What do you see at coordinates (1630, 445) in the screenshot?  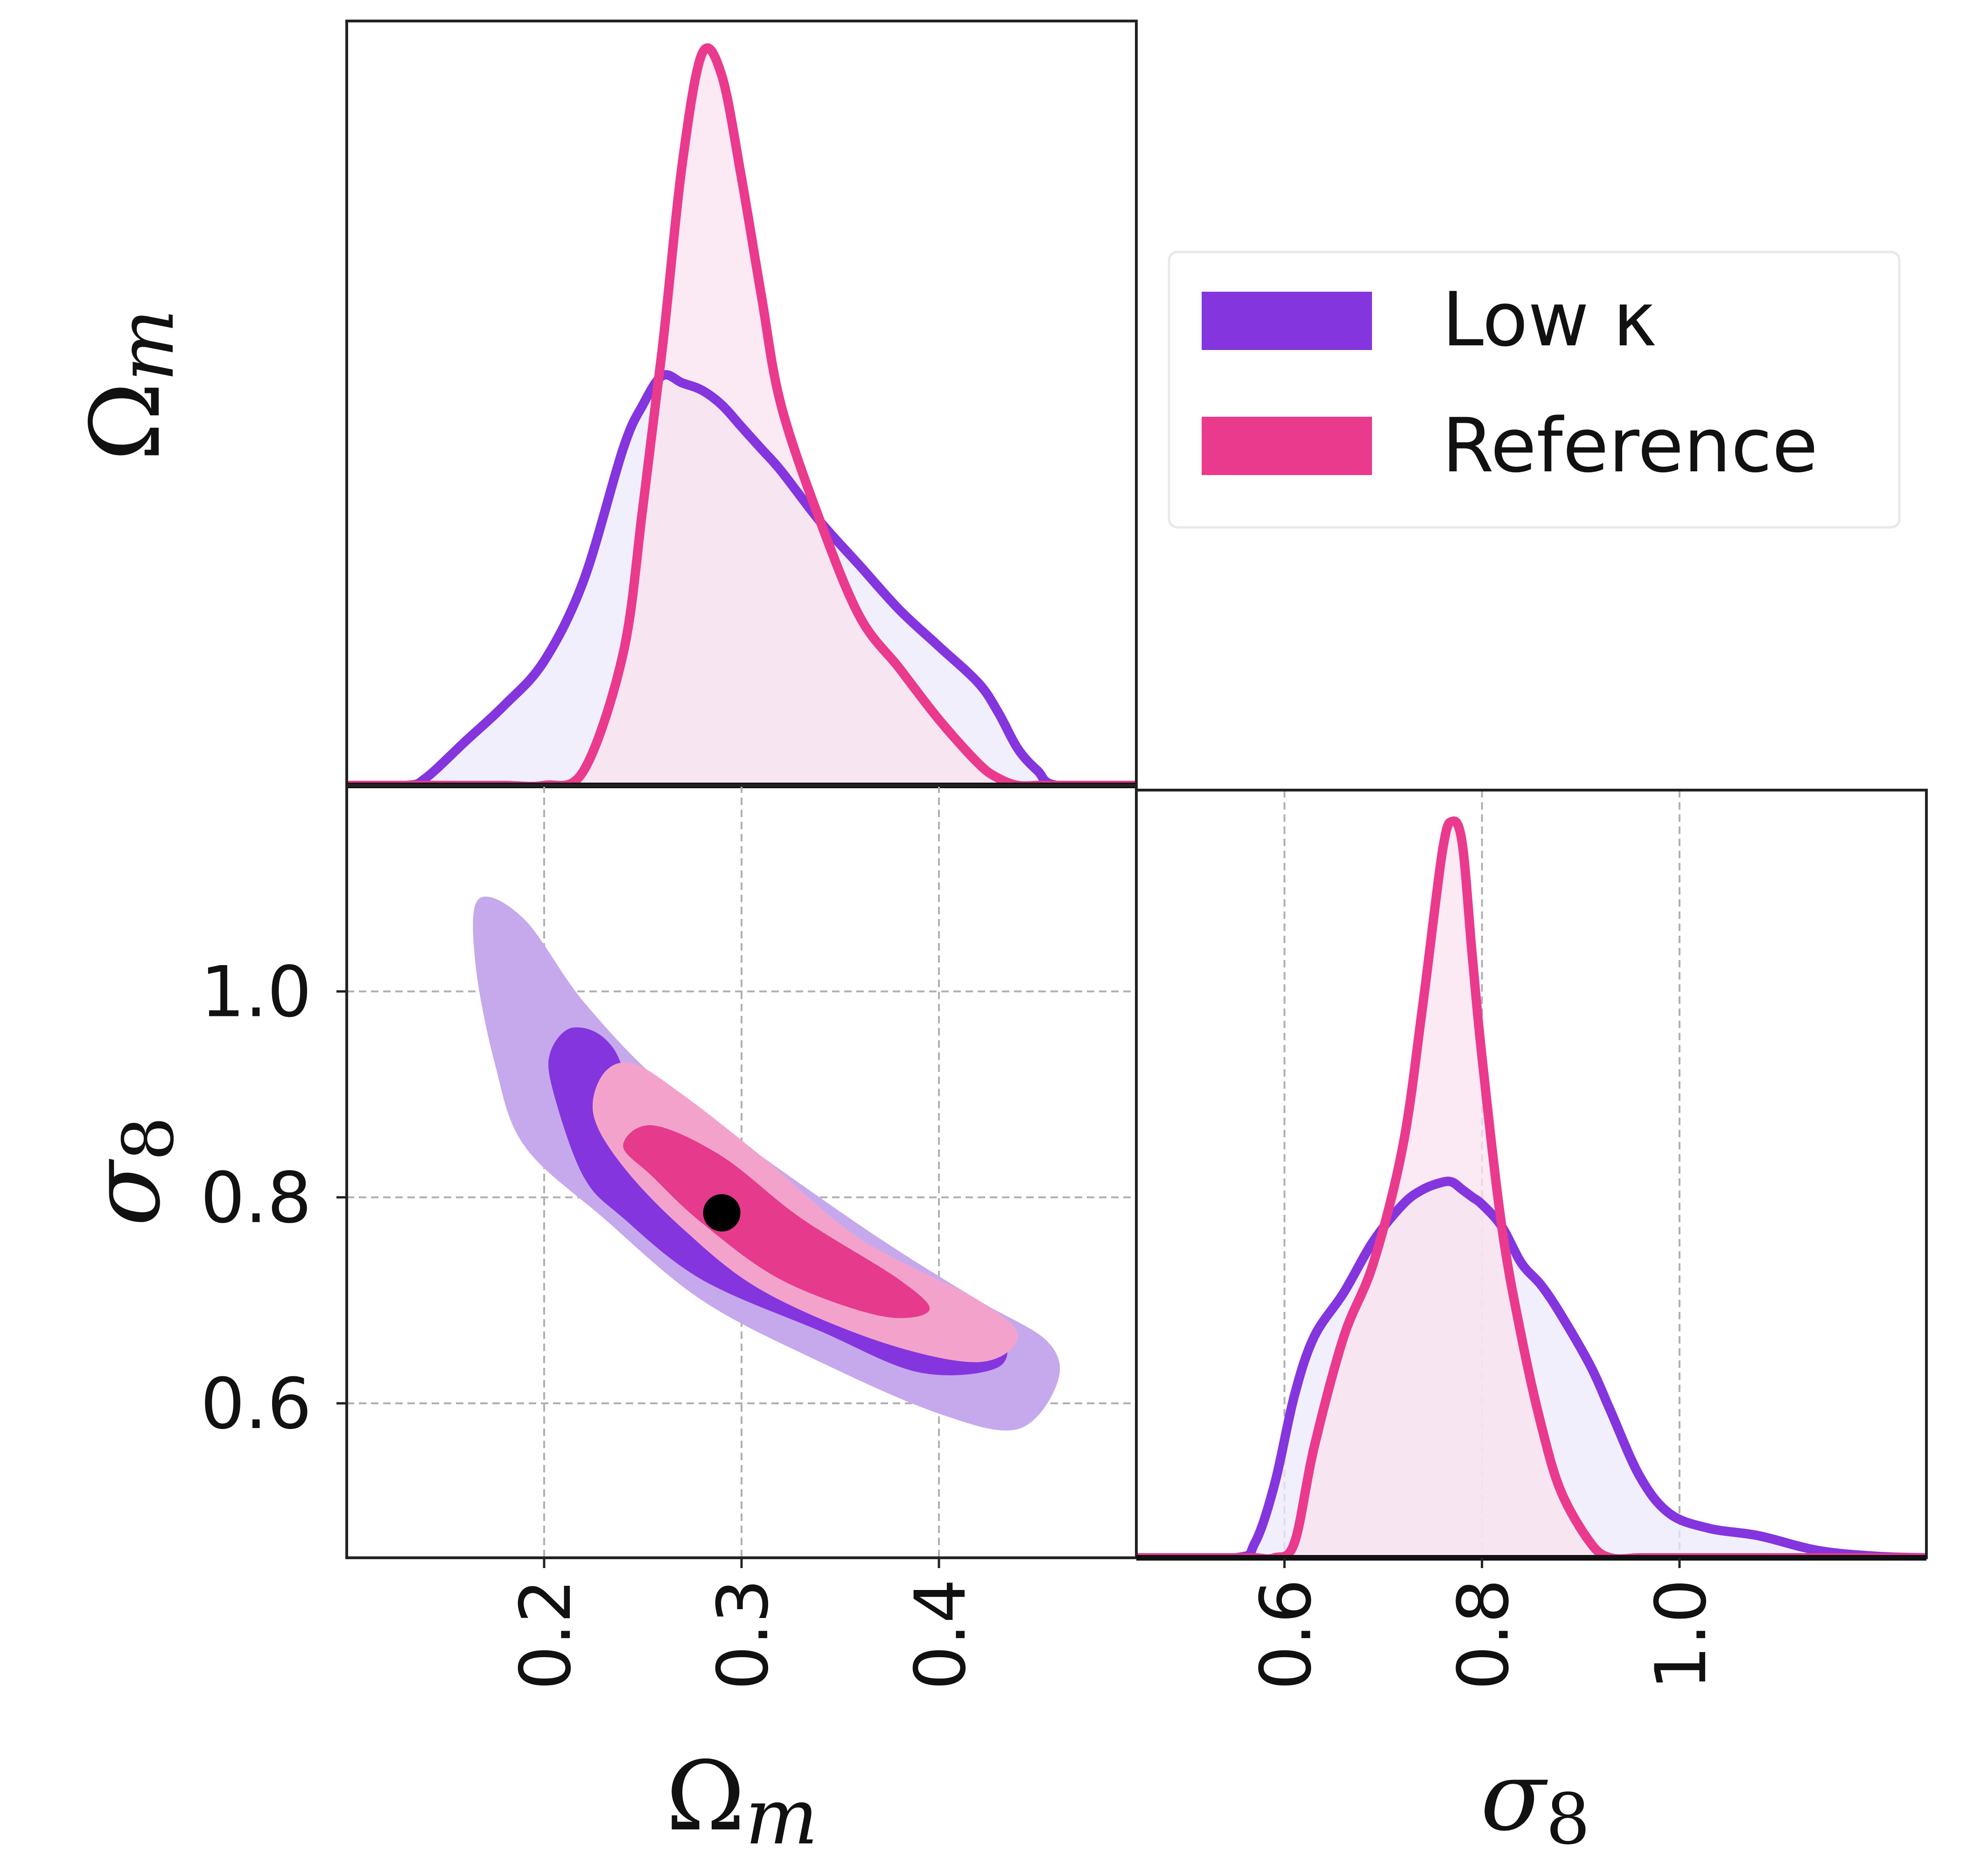 I see `legend-label-reference: Reference` at bounding box center [1630, 445].